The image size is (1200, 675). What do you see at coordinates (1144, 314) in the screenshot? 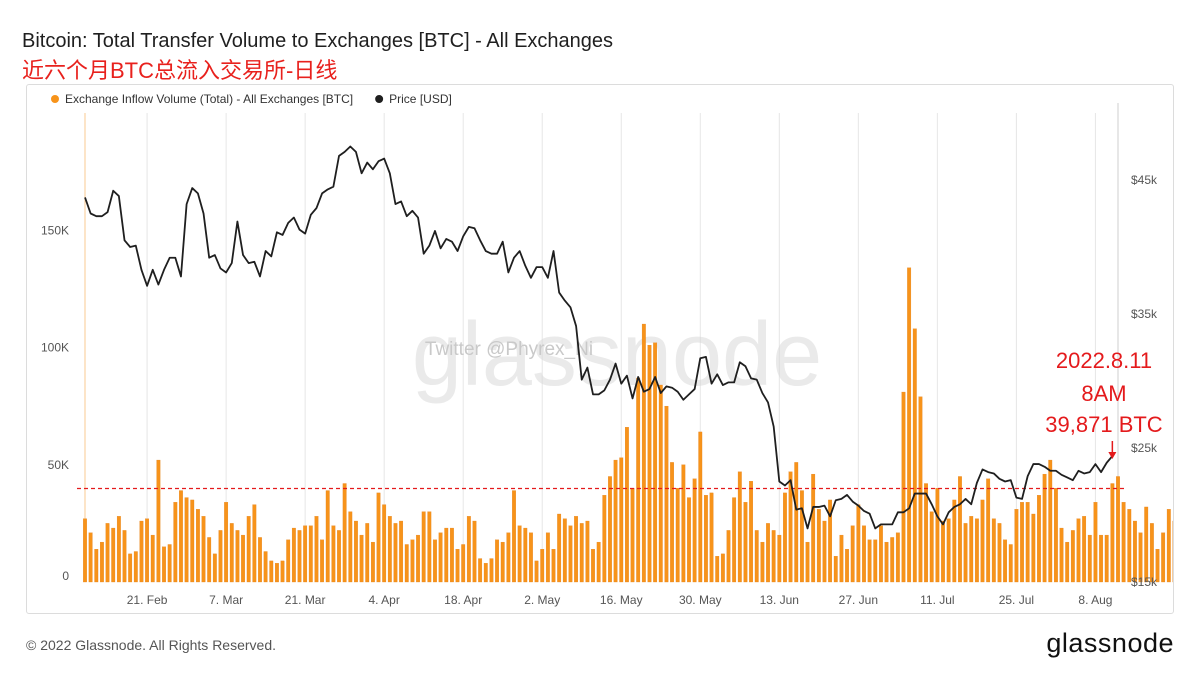
I see `y-right-tick-label: $35k` at bounding box center [1144, 314].